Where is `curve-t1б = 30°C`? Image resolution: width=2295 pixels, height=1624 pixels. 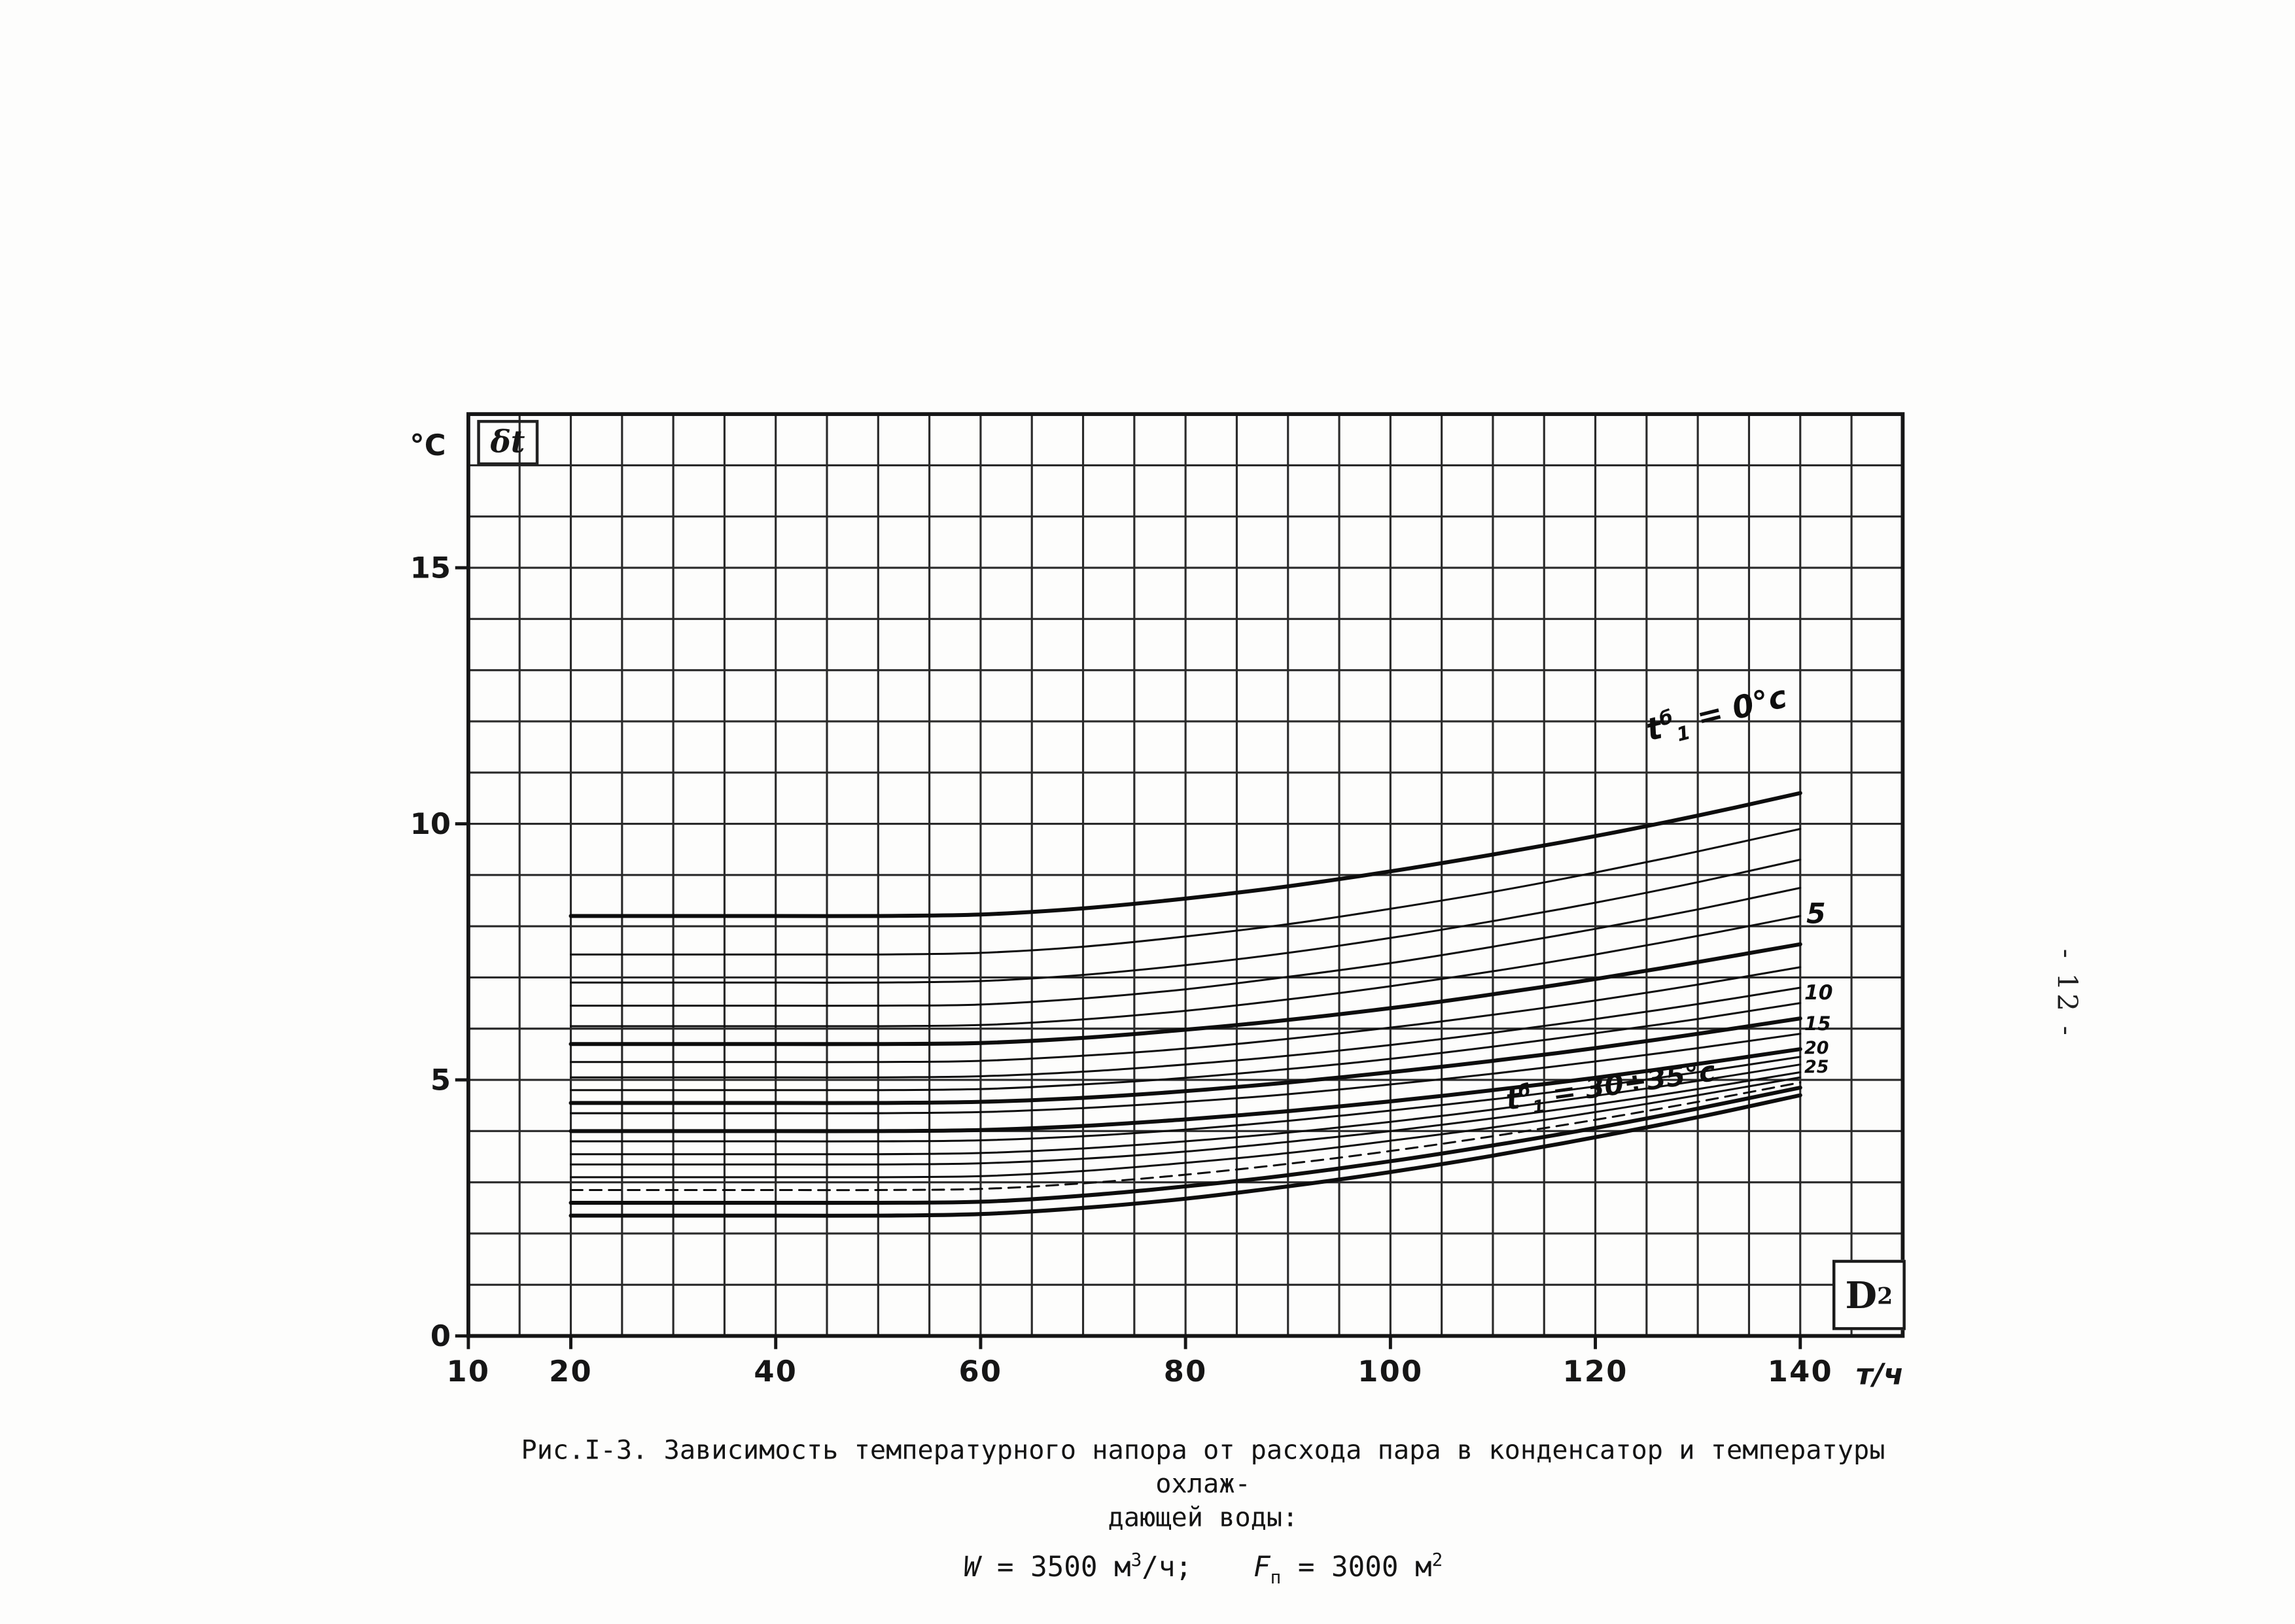 curve-t1б = 30°C is located at coordinates (1185, 1145).